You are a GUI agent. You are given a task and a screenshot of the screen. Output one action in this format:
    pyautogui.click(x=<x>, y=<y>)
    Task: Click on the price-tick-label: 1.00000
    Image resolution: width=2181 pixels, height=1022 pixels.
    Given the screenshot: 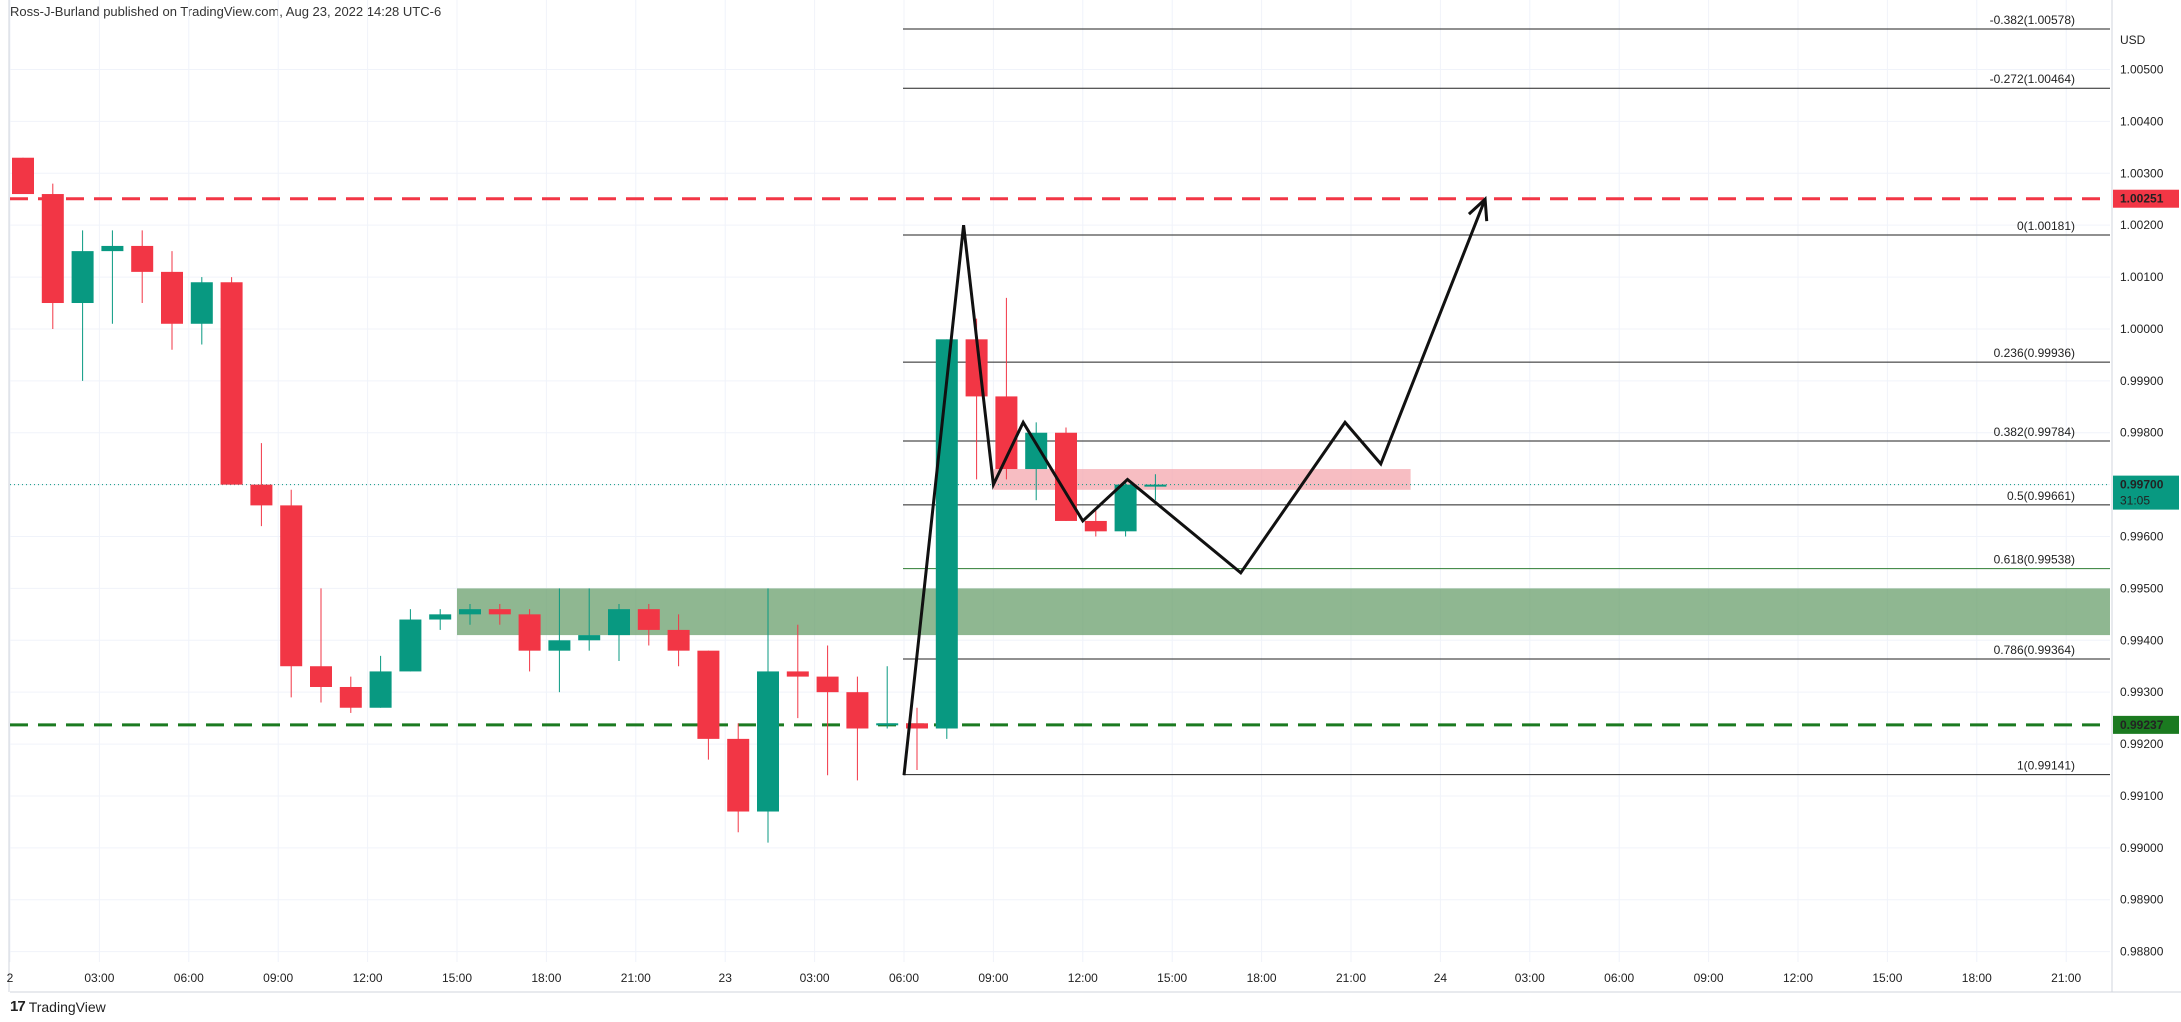 What is the action you would take?
    pyautogui.click(x=2142, y=329)
    